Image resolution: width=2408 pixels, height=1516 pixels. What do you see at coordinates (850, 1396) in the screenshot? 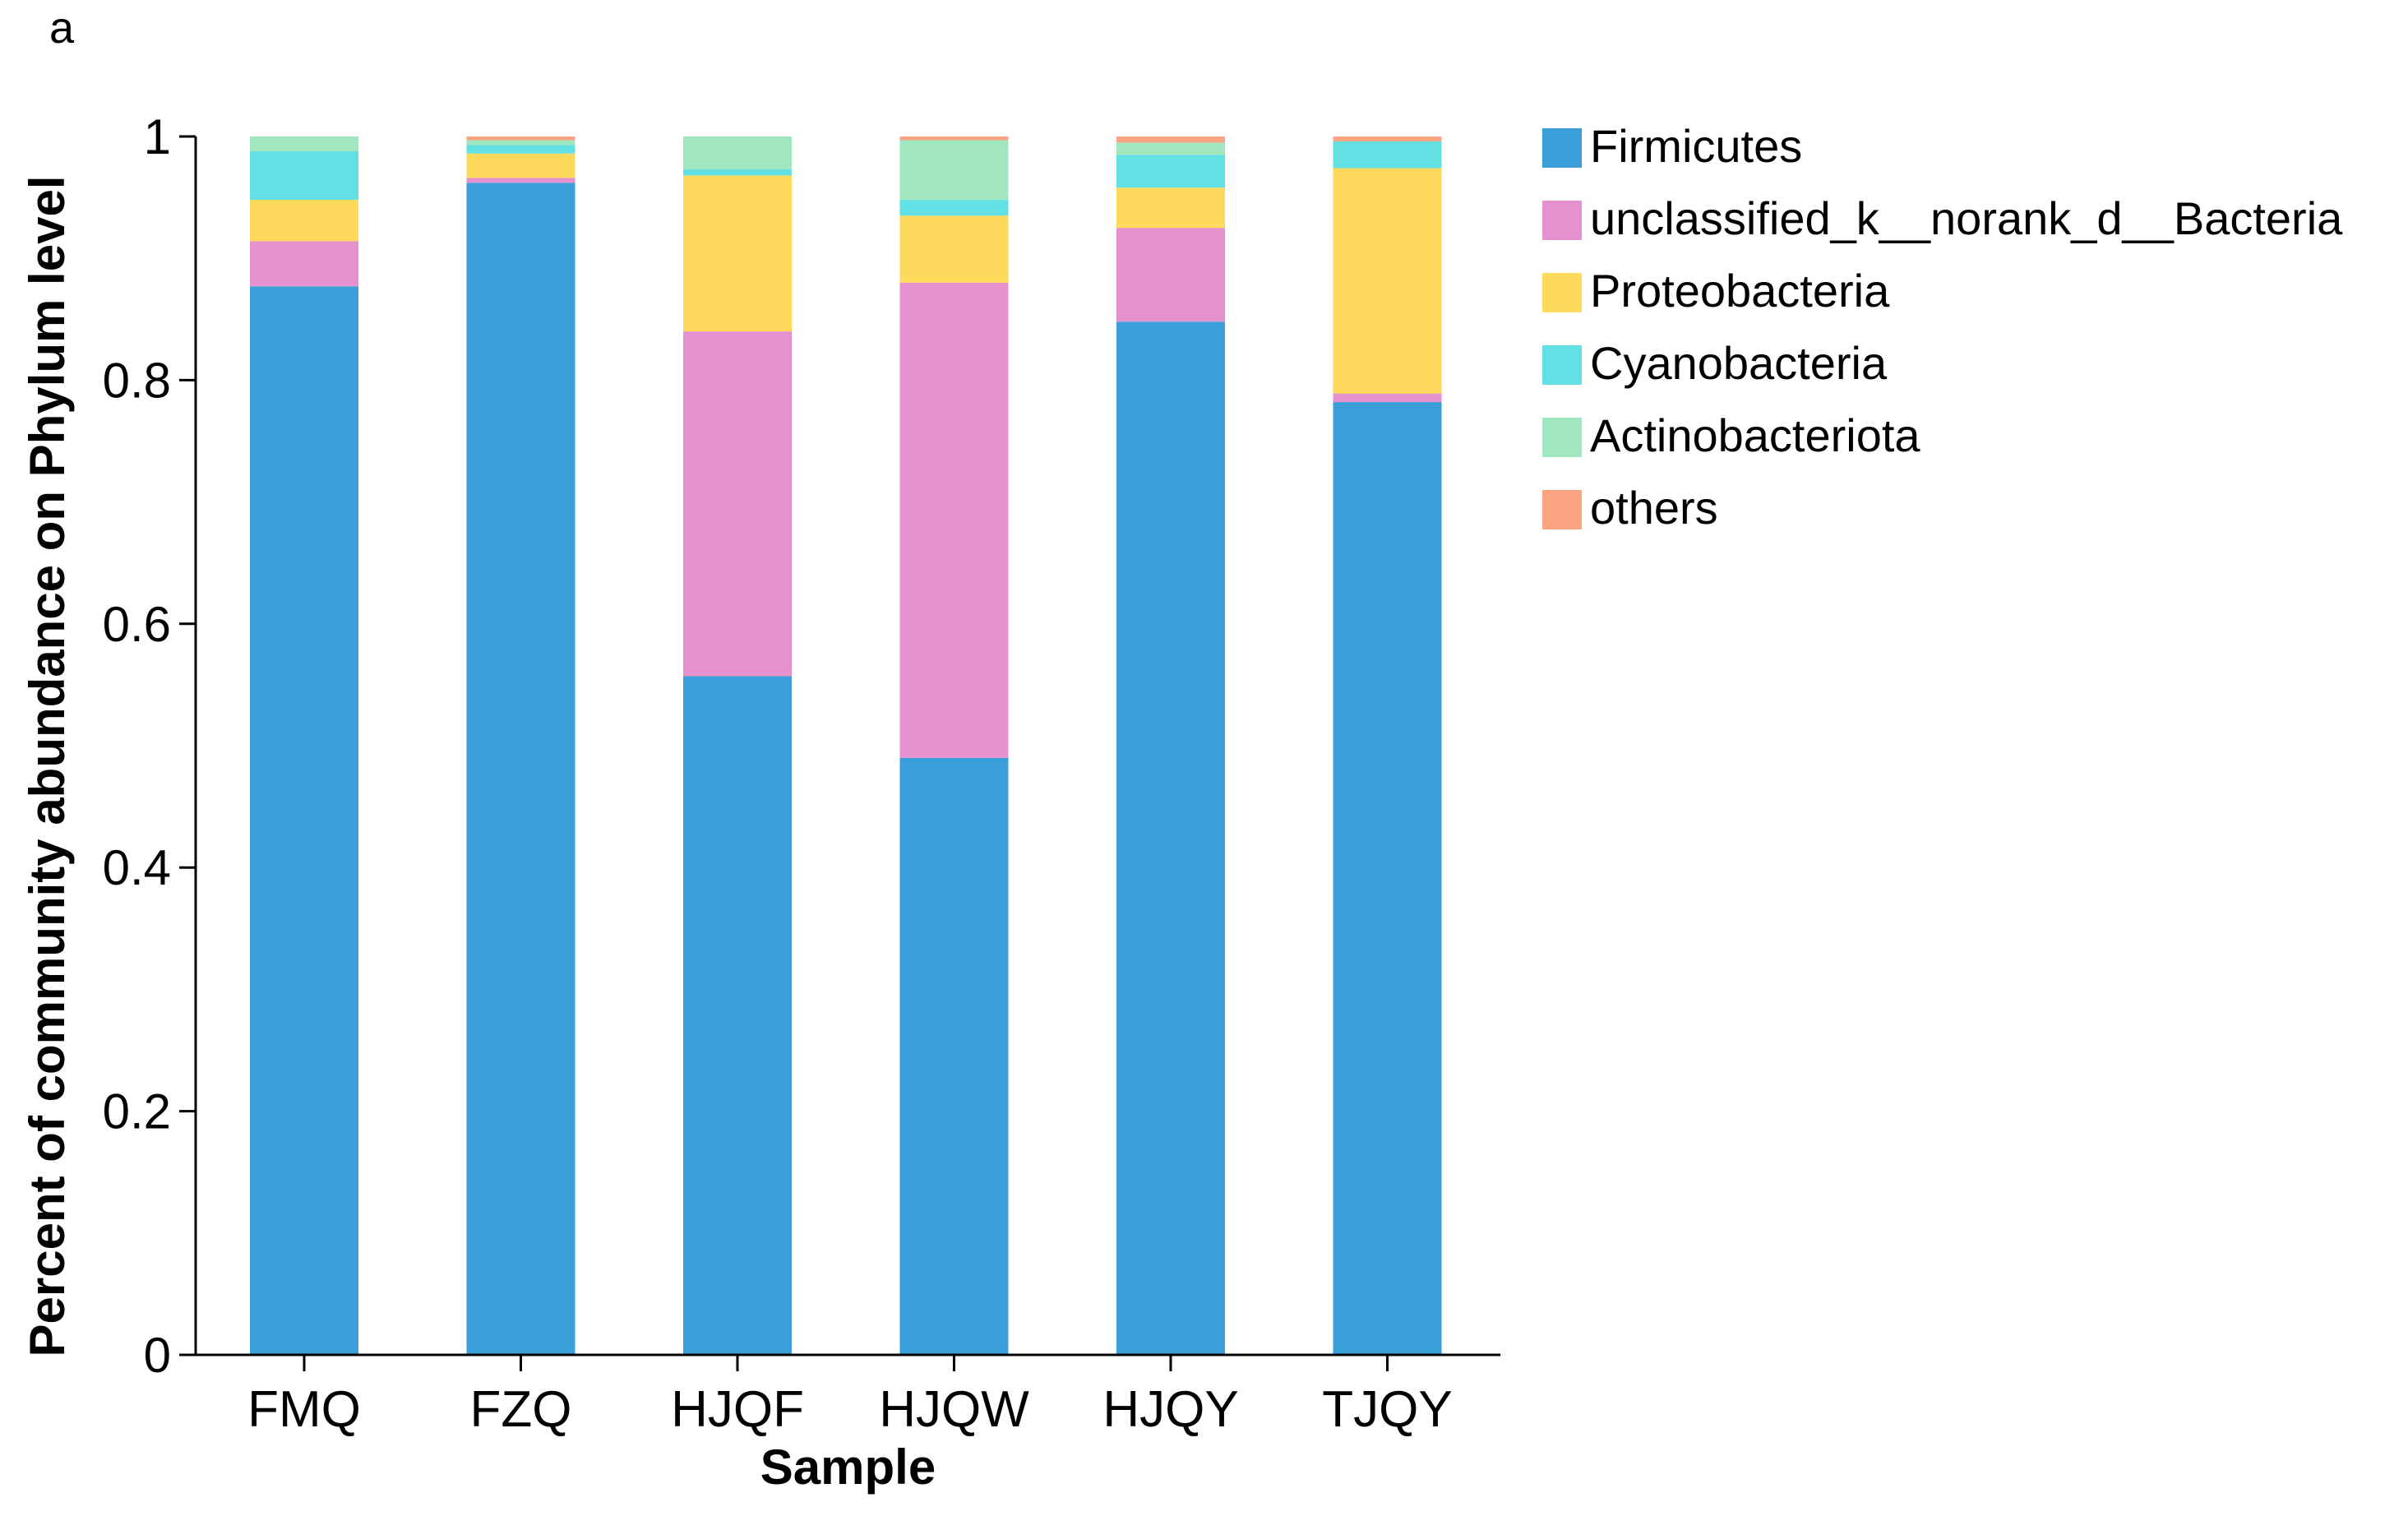
I see `x-ticks-group: FMQ FZQ HJQF HJQW HJQY TJQY` at bounding box center [850, 1396].